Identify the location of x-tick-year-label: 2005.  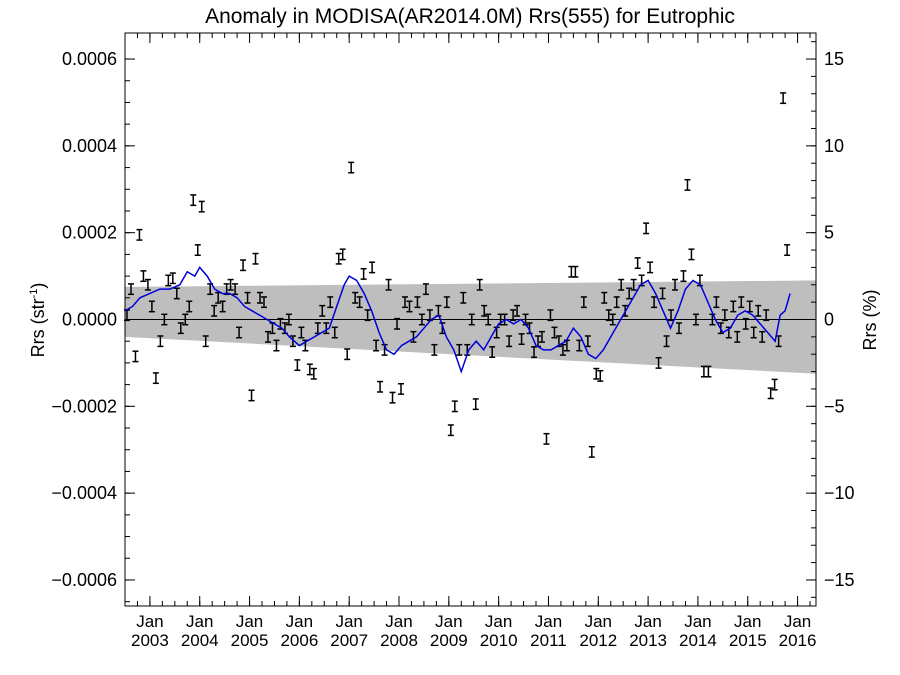
(250, 640).